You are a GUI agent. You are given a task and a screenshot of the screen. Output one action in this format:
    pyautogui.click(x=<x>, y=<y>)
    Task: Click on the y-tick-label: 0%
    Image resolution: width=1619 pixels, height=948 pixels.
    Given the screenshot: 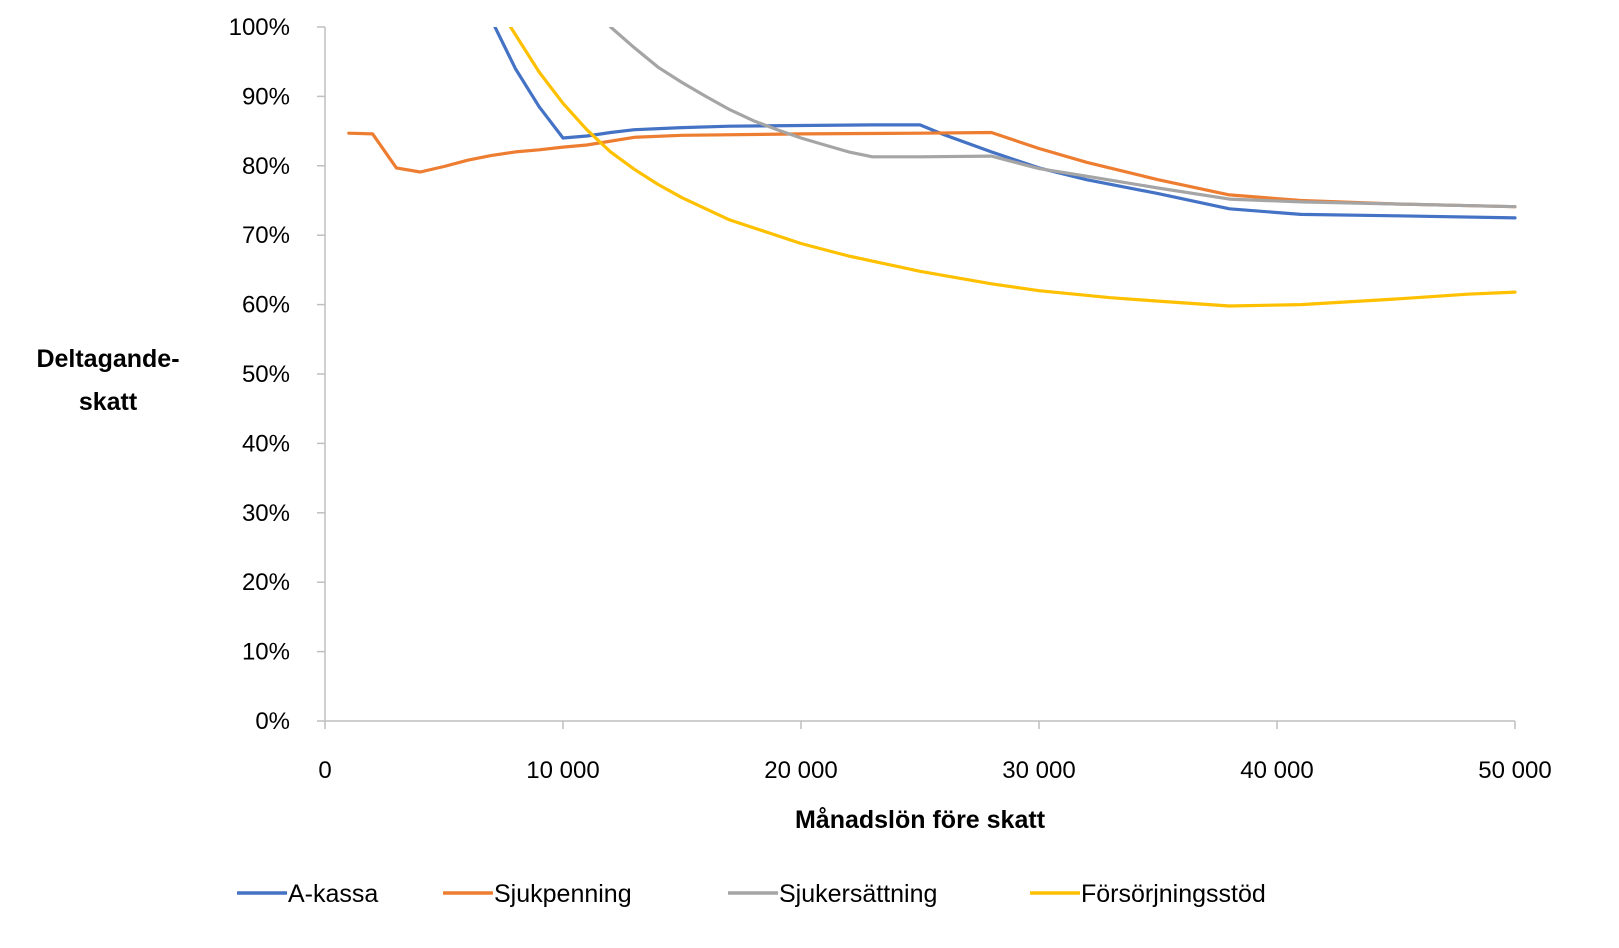 What is the action you would take?
    pyautogui.click(x=272, y=721)
    